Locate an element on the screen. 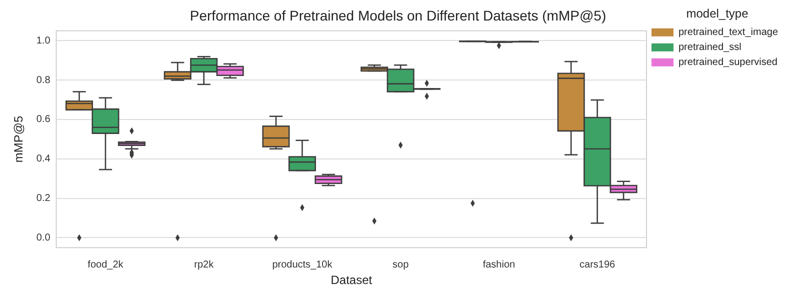  y-tick-label: 0.8 is located at coordinates (43, 80).